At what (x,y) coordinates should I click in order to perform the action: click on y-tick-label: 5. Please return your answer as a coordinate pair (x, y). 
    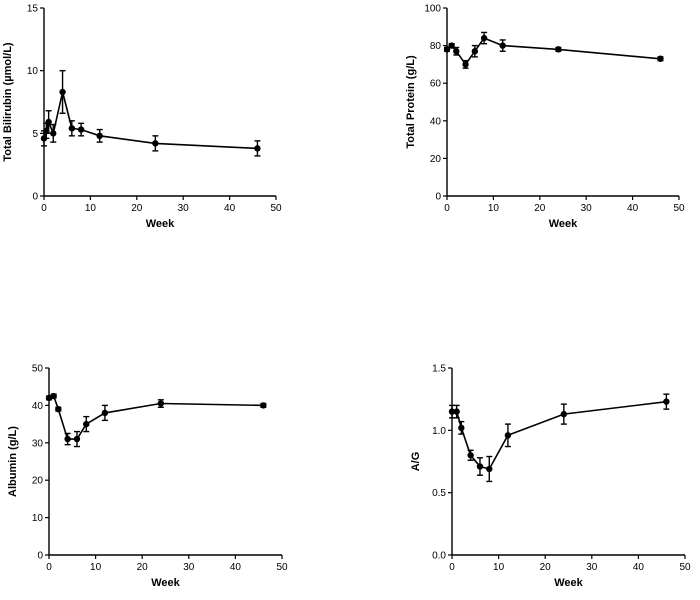
    Looking at the image, I should click on (35, 134).